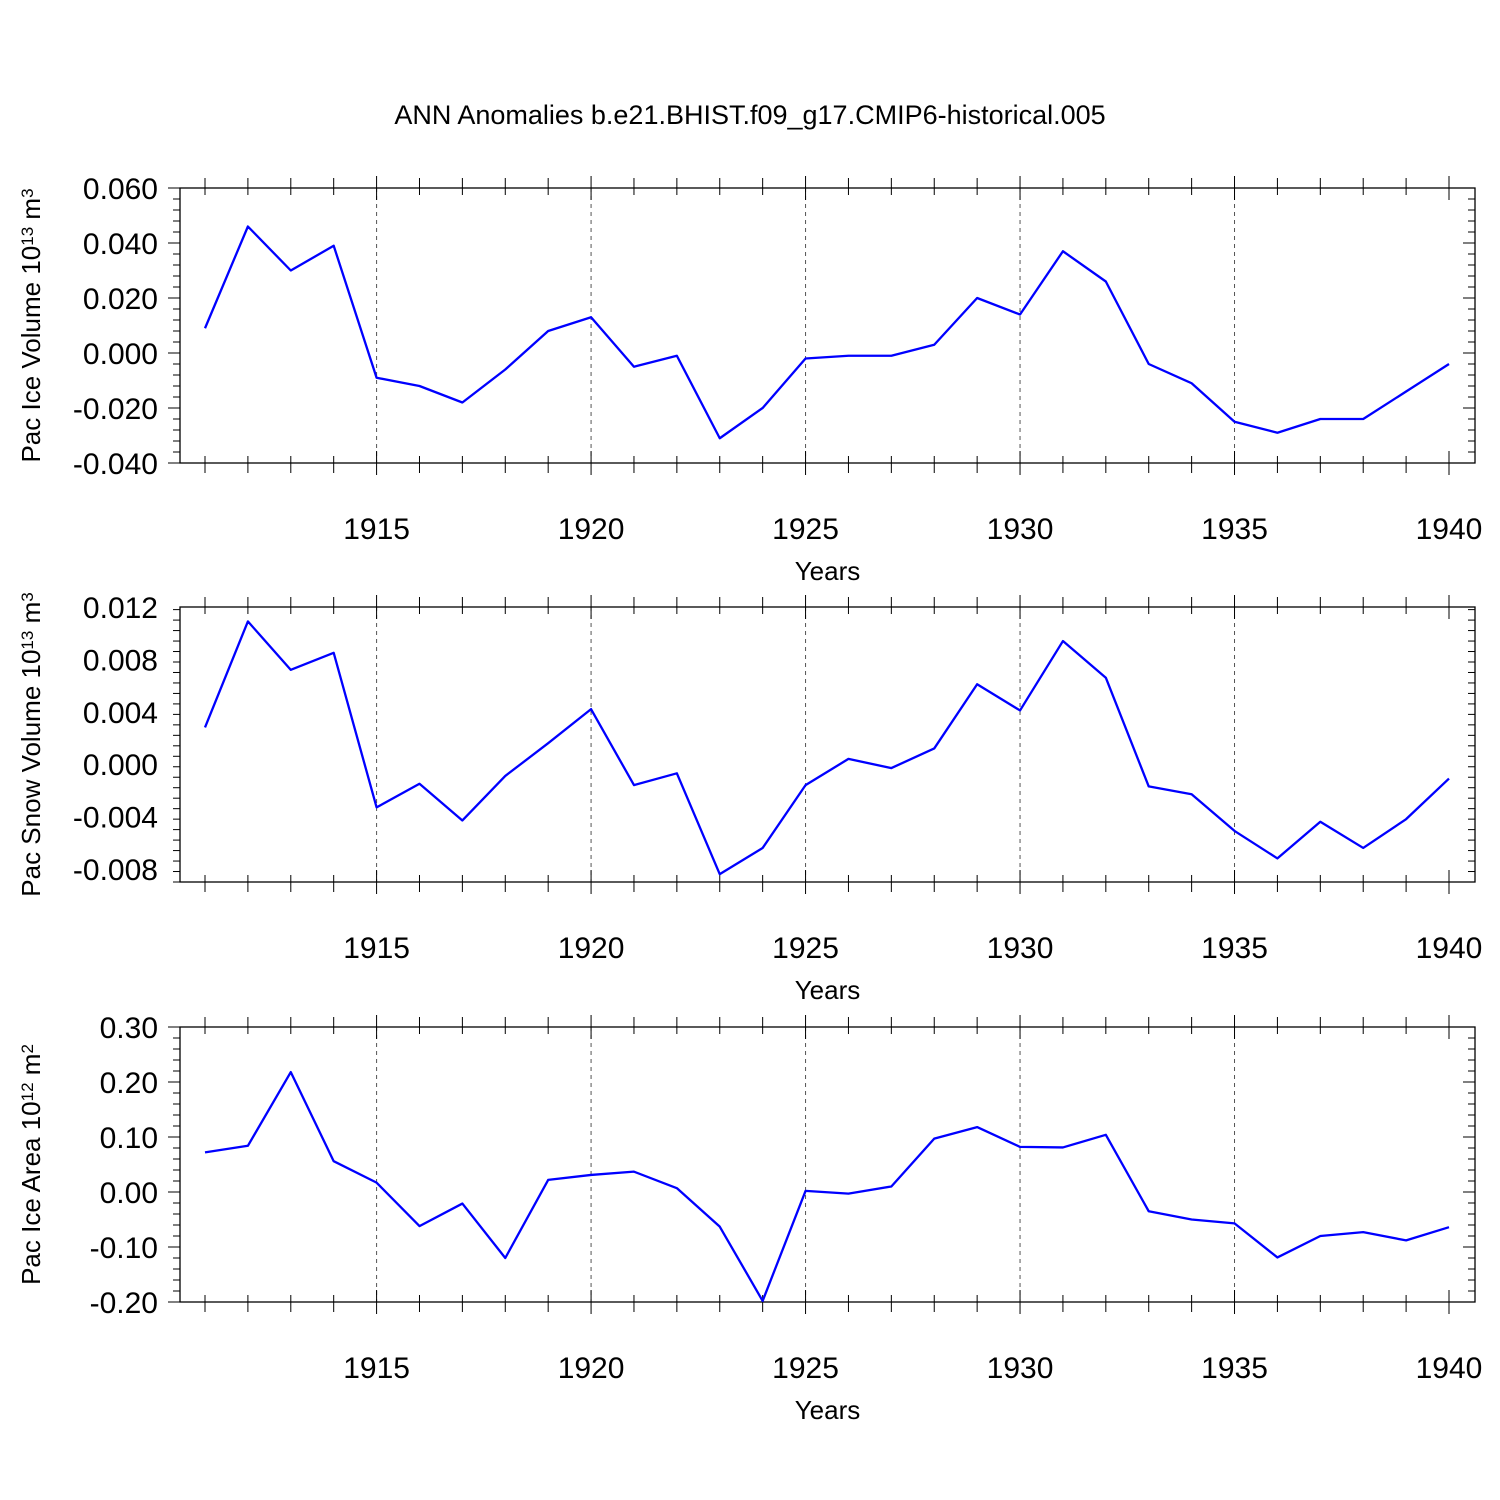  I want to click on y-tick-label: 0.008, so click(120, 660).